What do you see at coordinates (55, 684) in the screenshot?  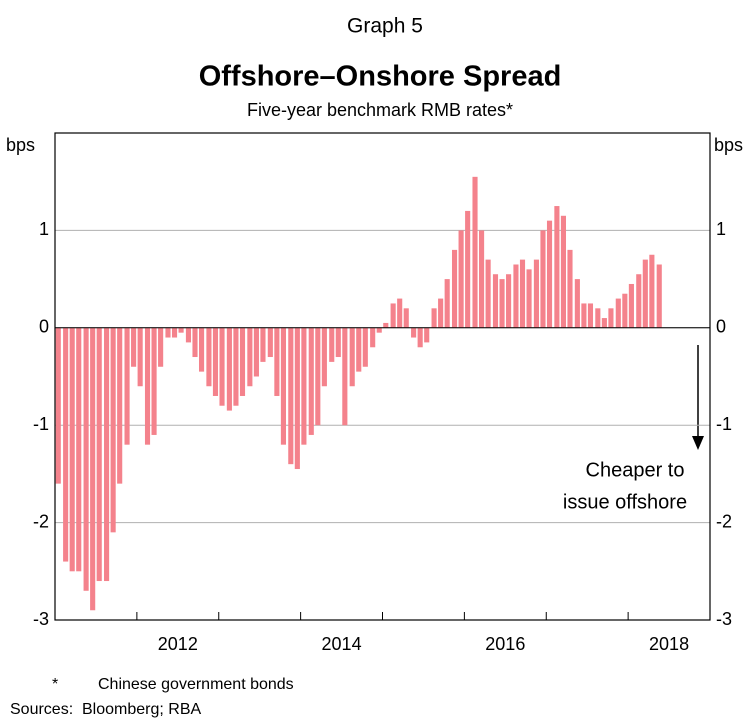 I see `footnote-marker: *` at bounding box center [55, 684].